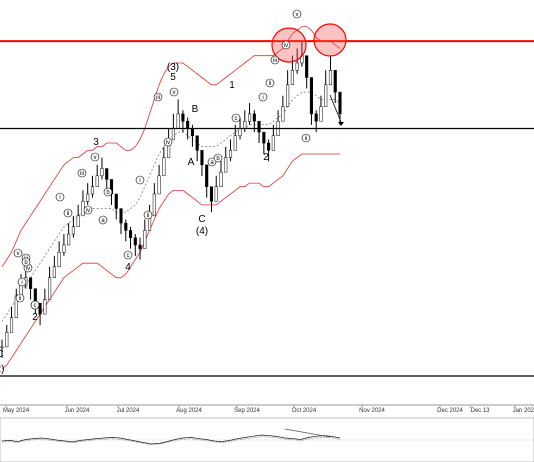 This screenshot has height=462, width=534. I want to click on x-tick-label: Nov 2024, so click(372, 411).